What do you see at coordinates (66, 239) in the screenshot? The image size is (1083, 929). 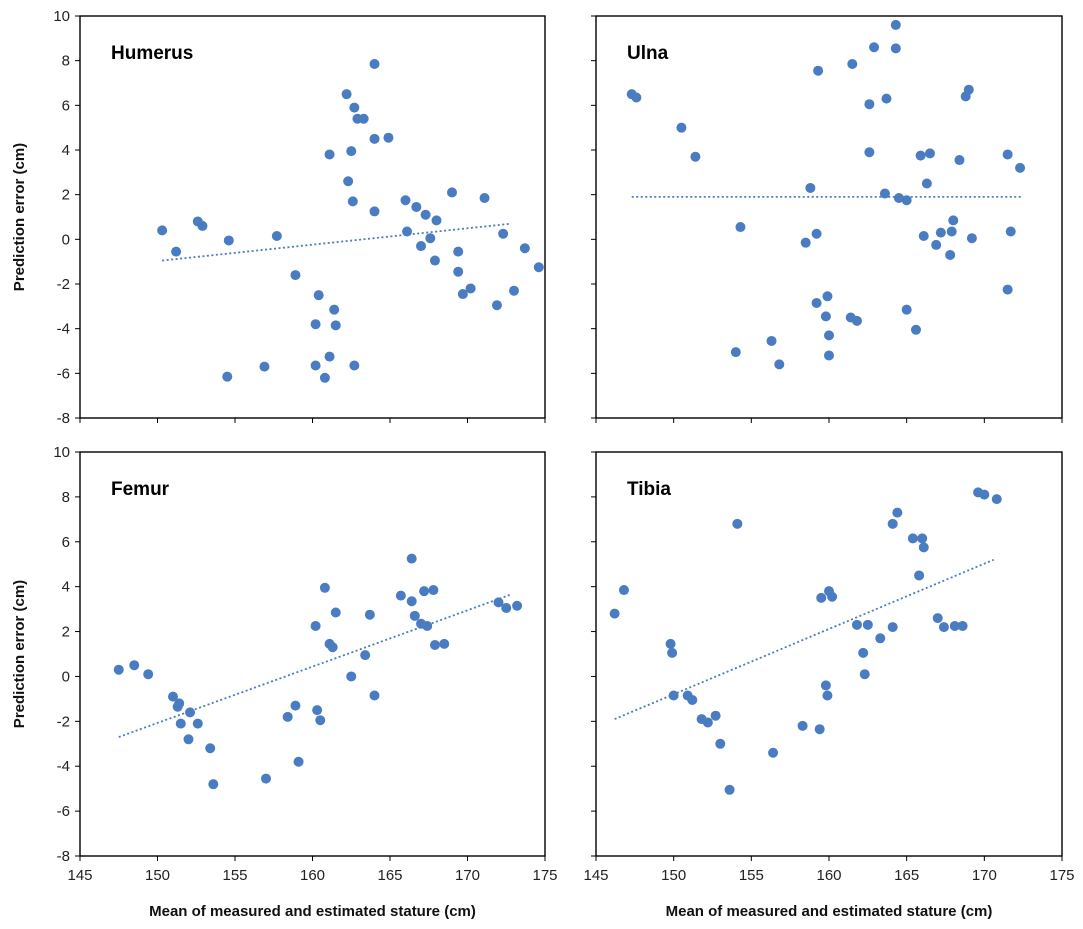 I see `y-tick-label: 0` at bounding box center [66, 239].